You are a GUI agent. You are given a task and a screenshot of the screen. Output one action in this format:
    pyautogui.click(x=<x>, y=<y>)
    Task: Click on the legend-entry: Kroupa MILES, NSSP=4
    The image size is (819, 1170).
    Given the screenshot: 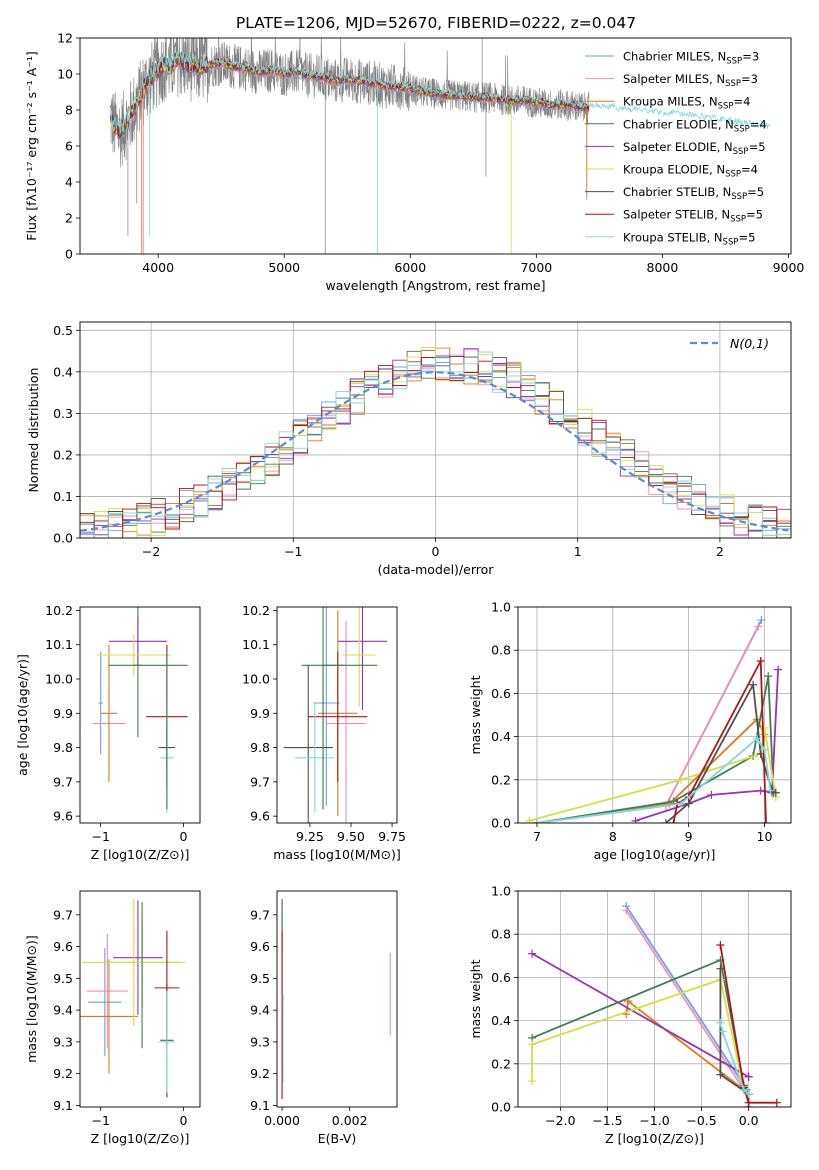 What is the action you would take?
    pyautogui.click(x=686, y=103)
    